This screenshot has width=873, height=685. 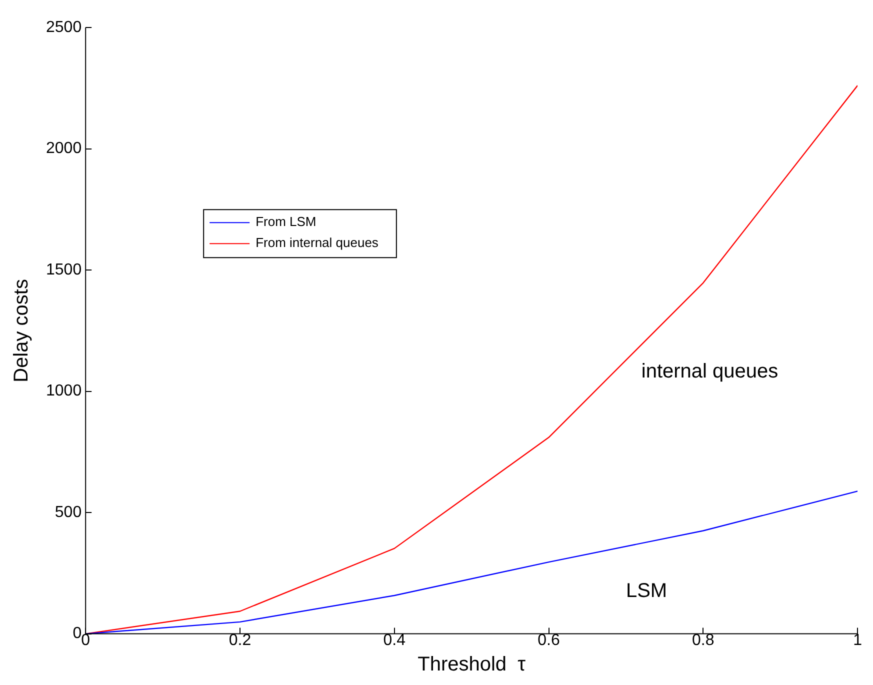 What do you see at coordinates (317, 242) in the screenshot?
I see `legend-label: From internal queues` at bounding box center [317, 242].